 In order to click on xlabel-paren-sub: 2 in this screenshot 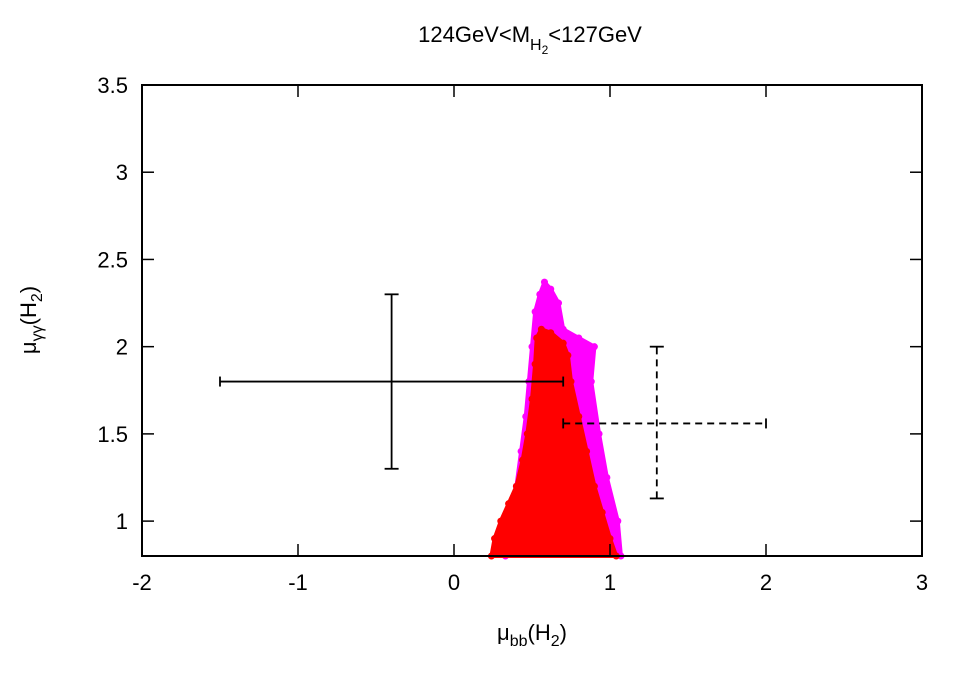, I will do `click(555, 641)`.